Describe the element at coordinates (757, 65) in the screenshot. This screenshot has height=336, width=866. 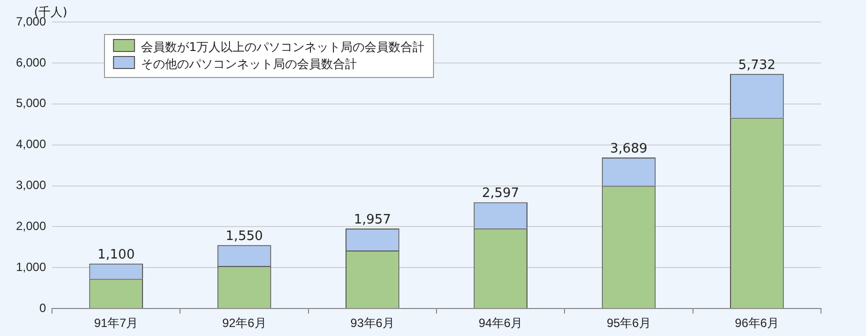
I see `total-label: 5,732` at that location.